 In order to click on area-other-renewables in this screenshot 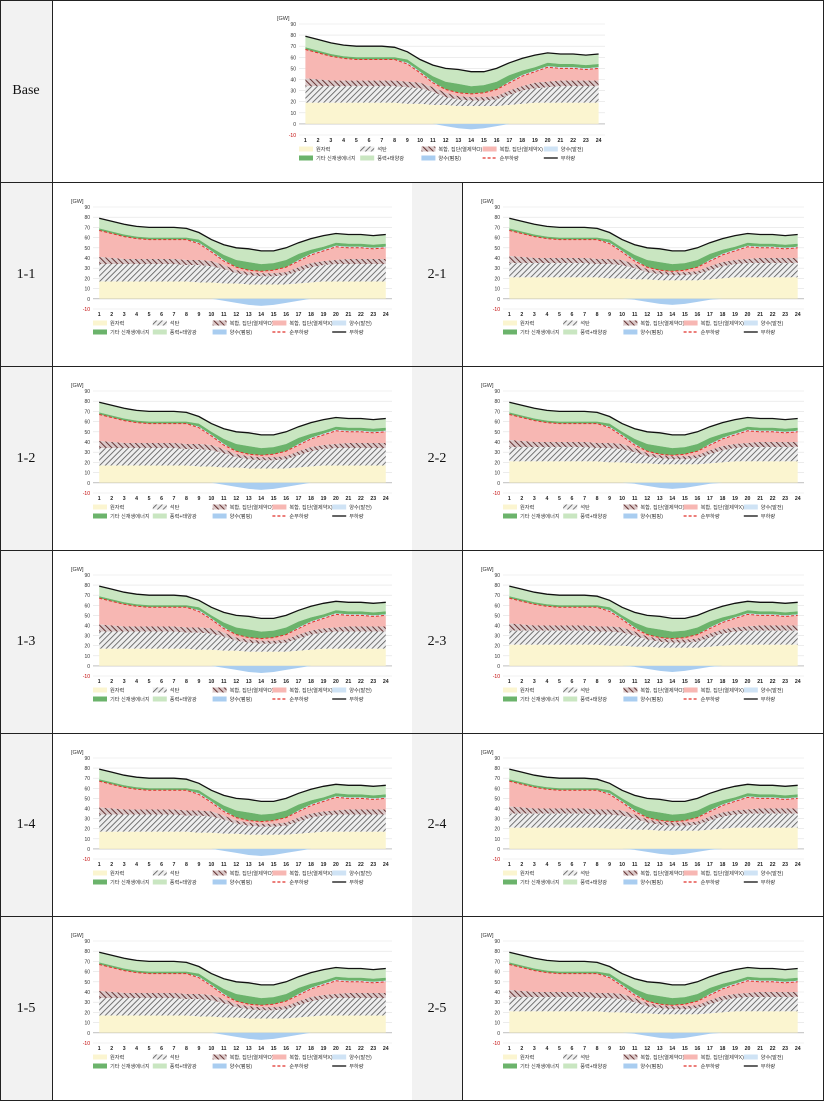, I will do `click(452, 70)`.